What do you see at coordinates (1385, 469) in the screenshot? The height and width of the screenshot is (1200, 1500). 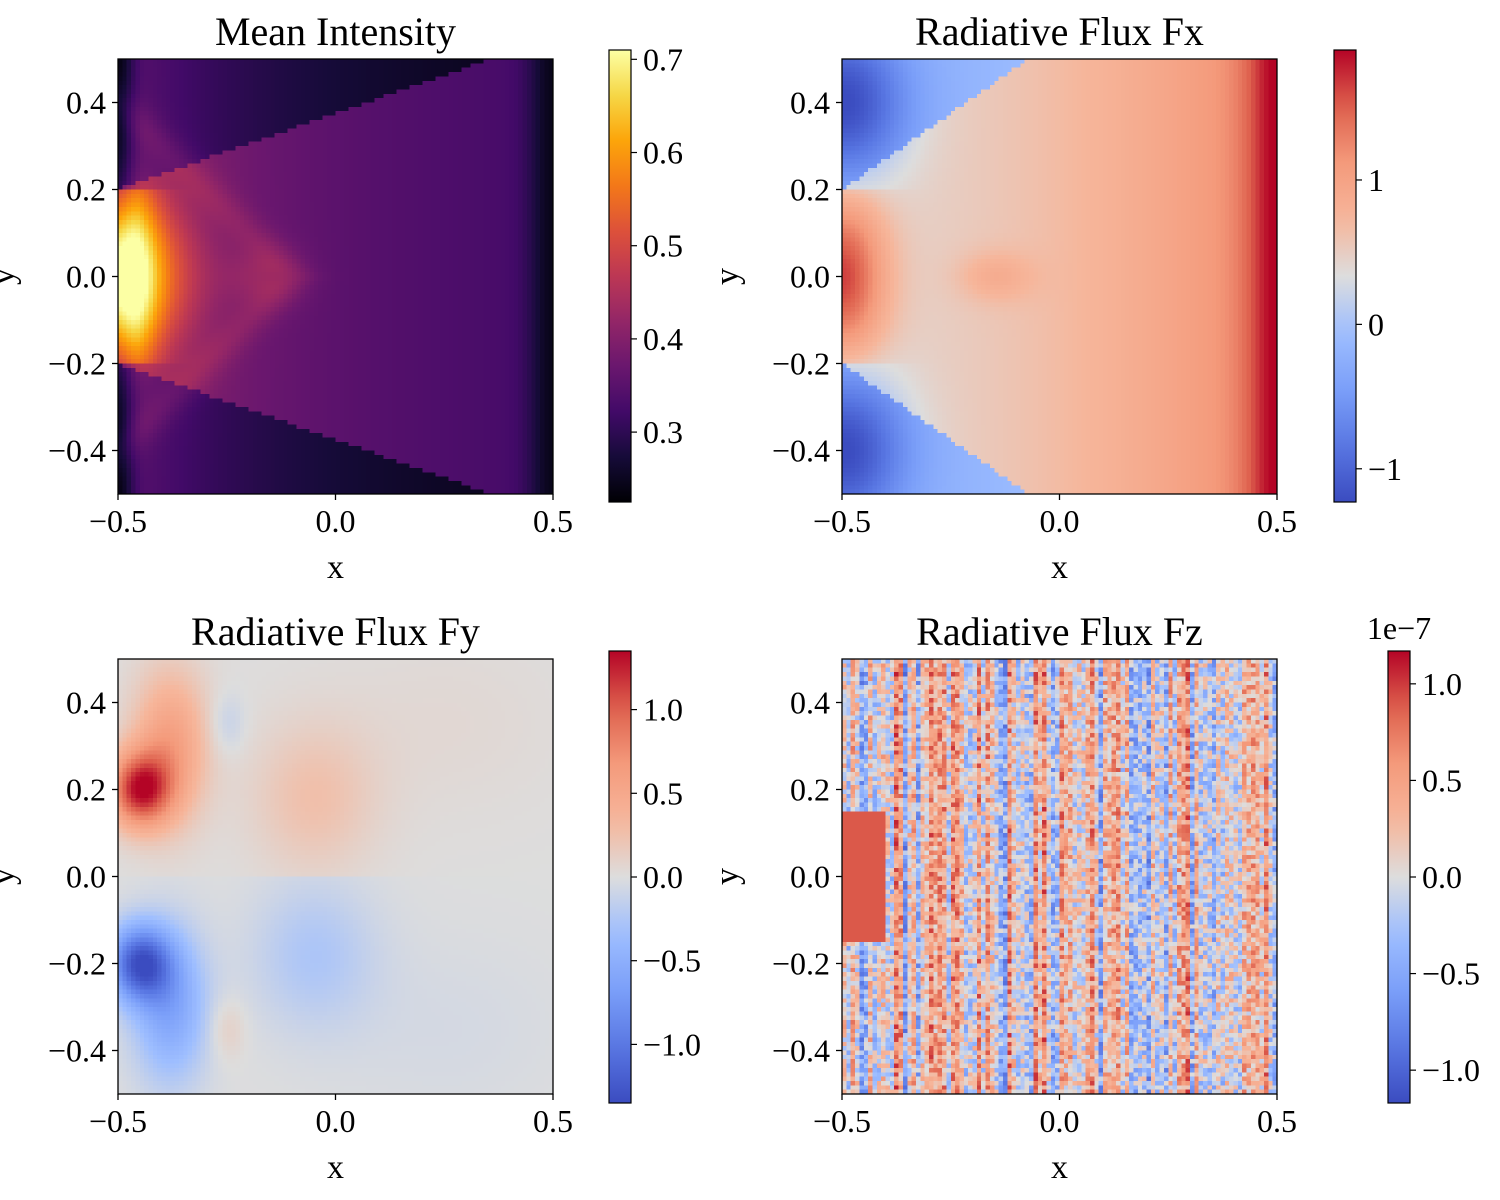 I see `colorbar-tick-label: −1` at bounding box center [1385, 469].